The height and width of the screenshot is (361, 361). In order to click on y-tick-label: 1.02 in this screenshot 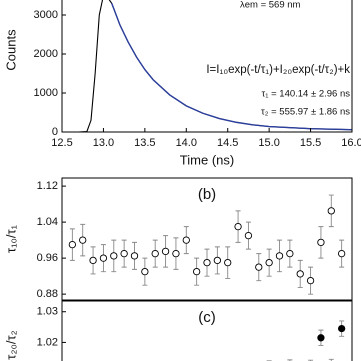, I will do `click(47, 342)`.